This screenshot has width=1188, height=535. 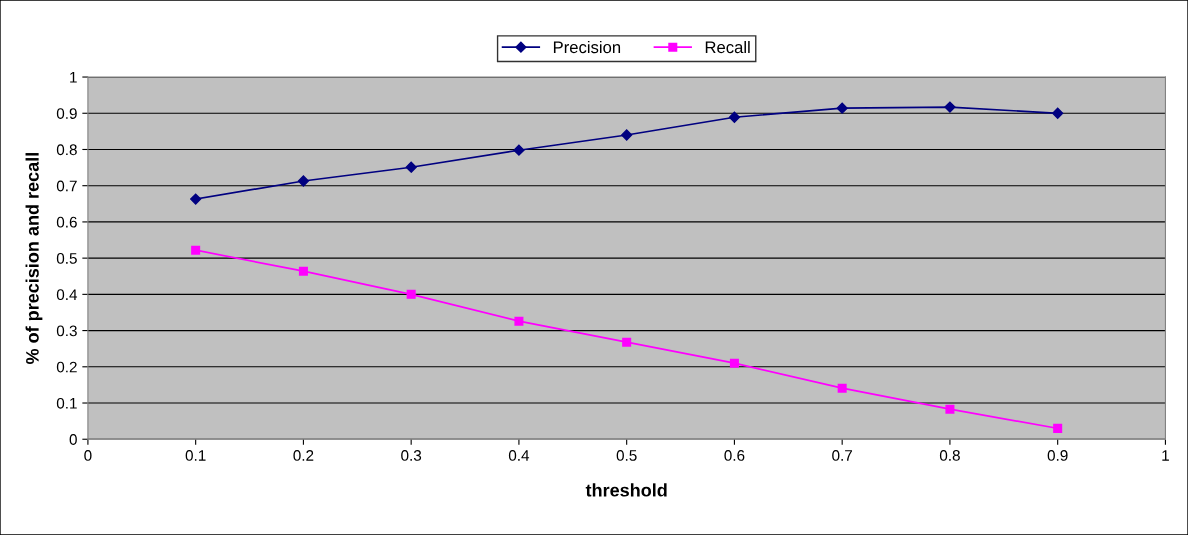 What do you see at coordinates (842, 455) in the screenshot?
I see `x-tick-label: 0.7` at bounding box center [842, 455].